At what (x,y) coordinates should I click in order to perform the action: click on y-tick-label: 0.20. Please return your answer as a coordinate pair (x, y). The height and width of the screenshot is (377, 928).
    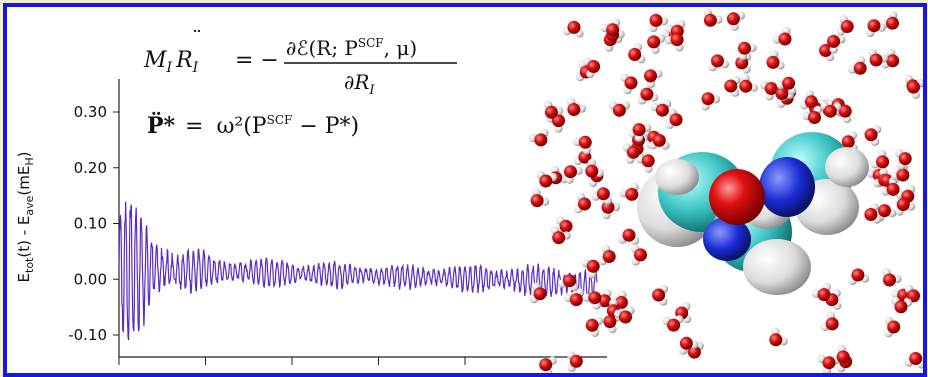
    Looking at the image, I should click on (90, 168).